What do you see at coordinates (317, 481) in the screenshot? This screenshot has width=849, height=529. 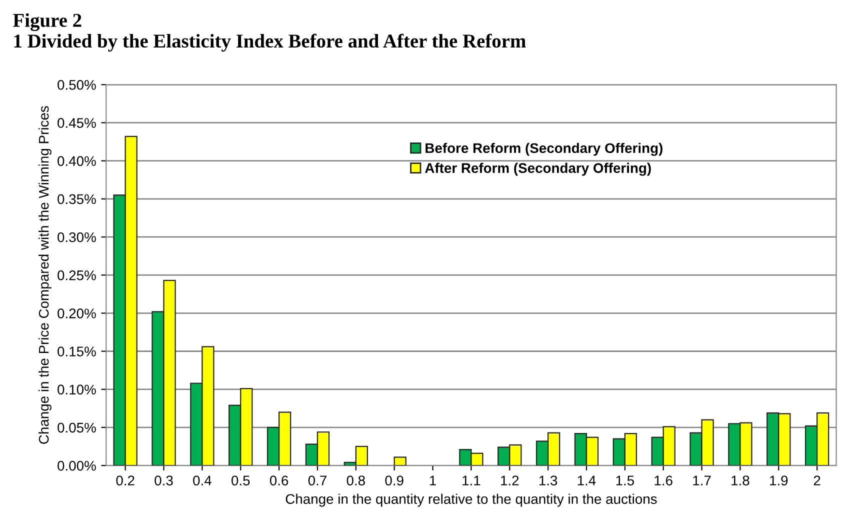 I see `x-tick-label: 0.7` at bounding box center [317, 481].